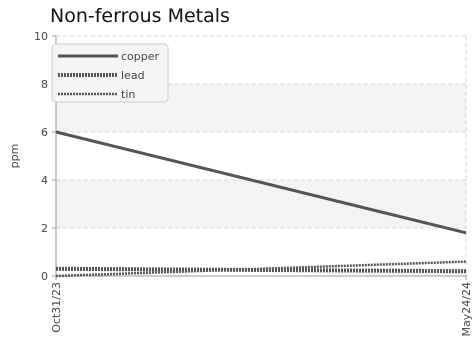 The width and height of the screenshot is (474, 345). Describe the element at coordinates (44, 132) in the screenshot. I see `y-tick-label: 6` at that location.